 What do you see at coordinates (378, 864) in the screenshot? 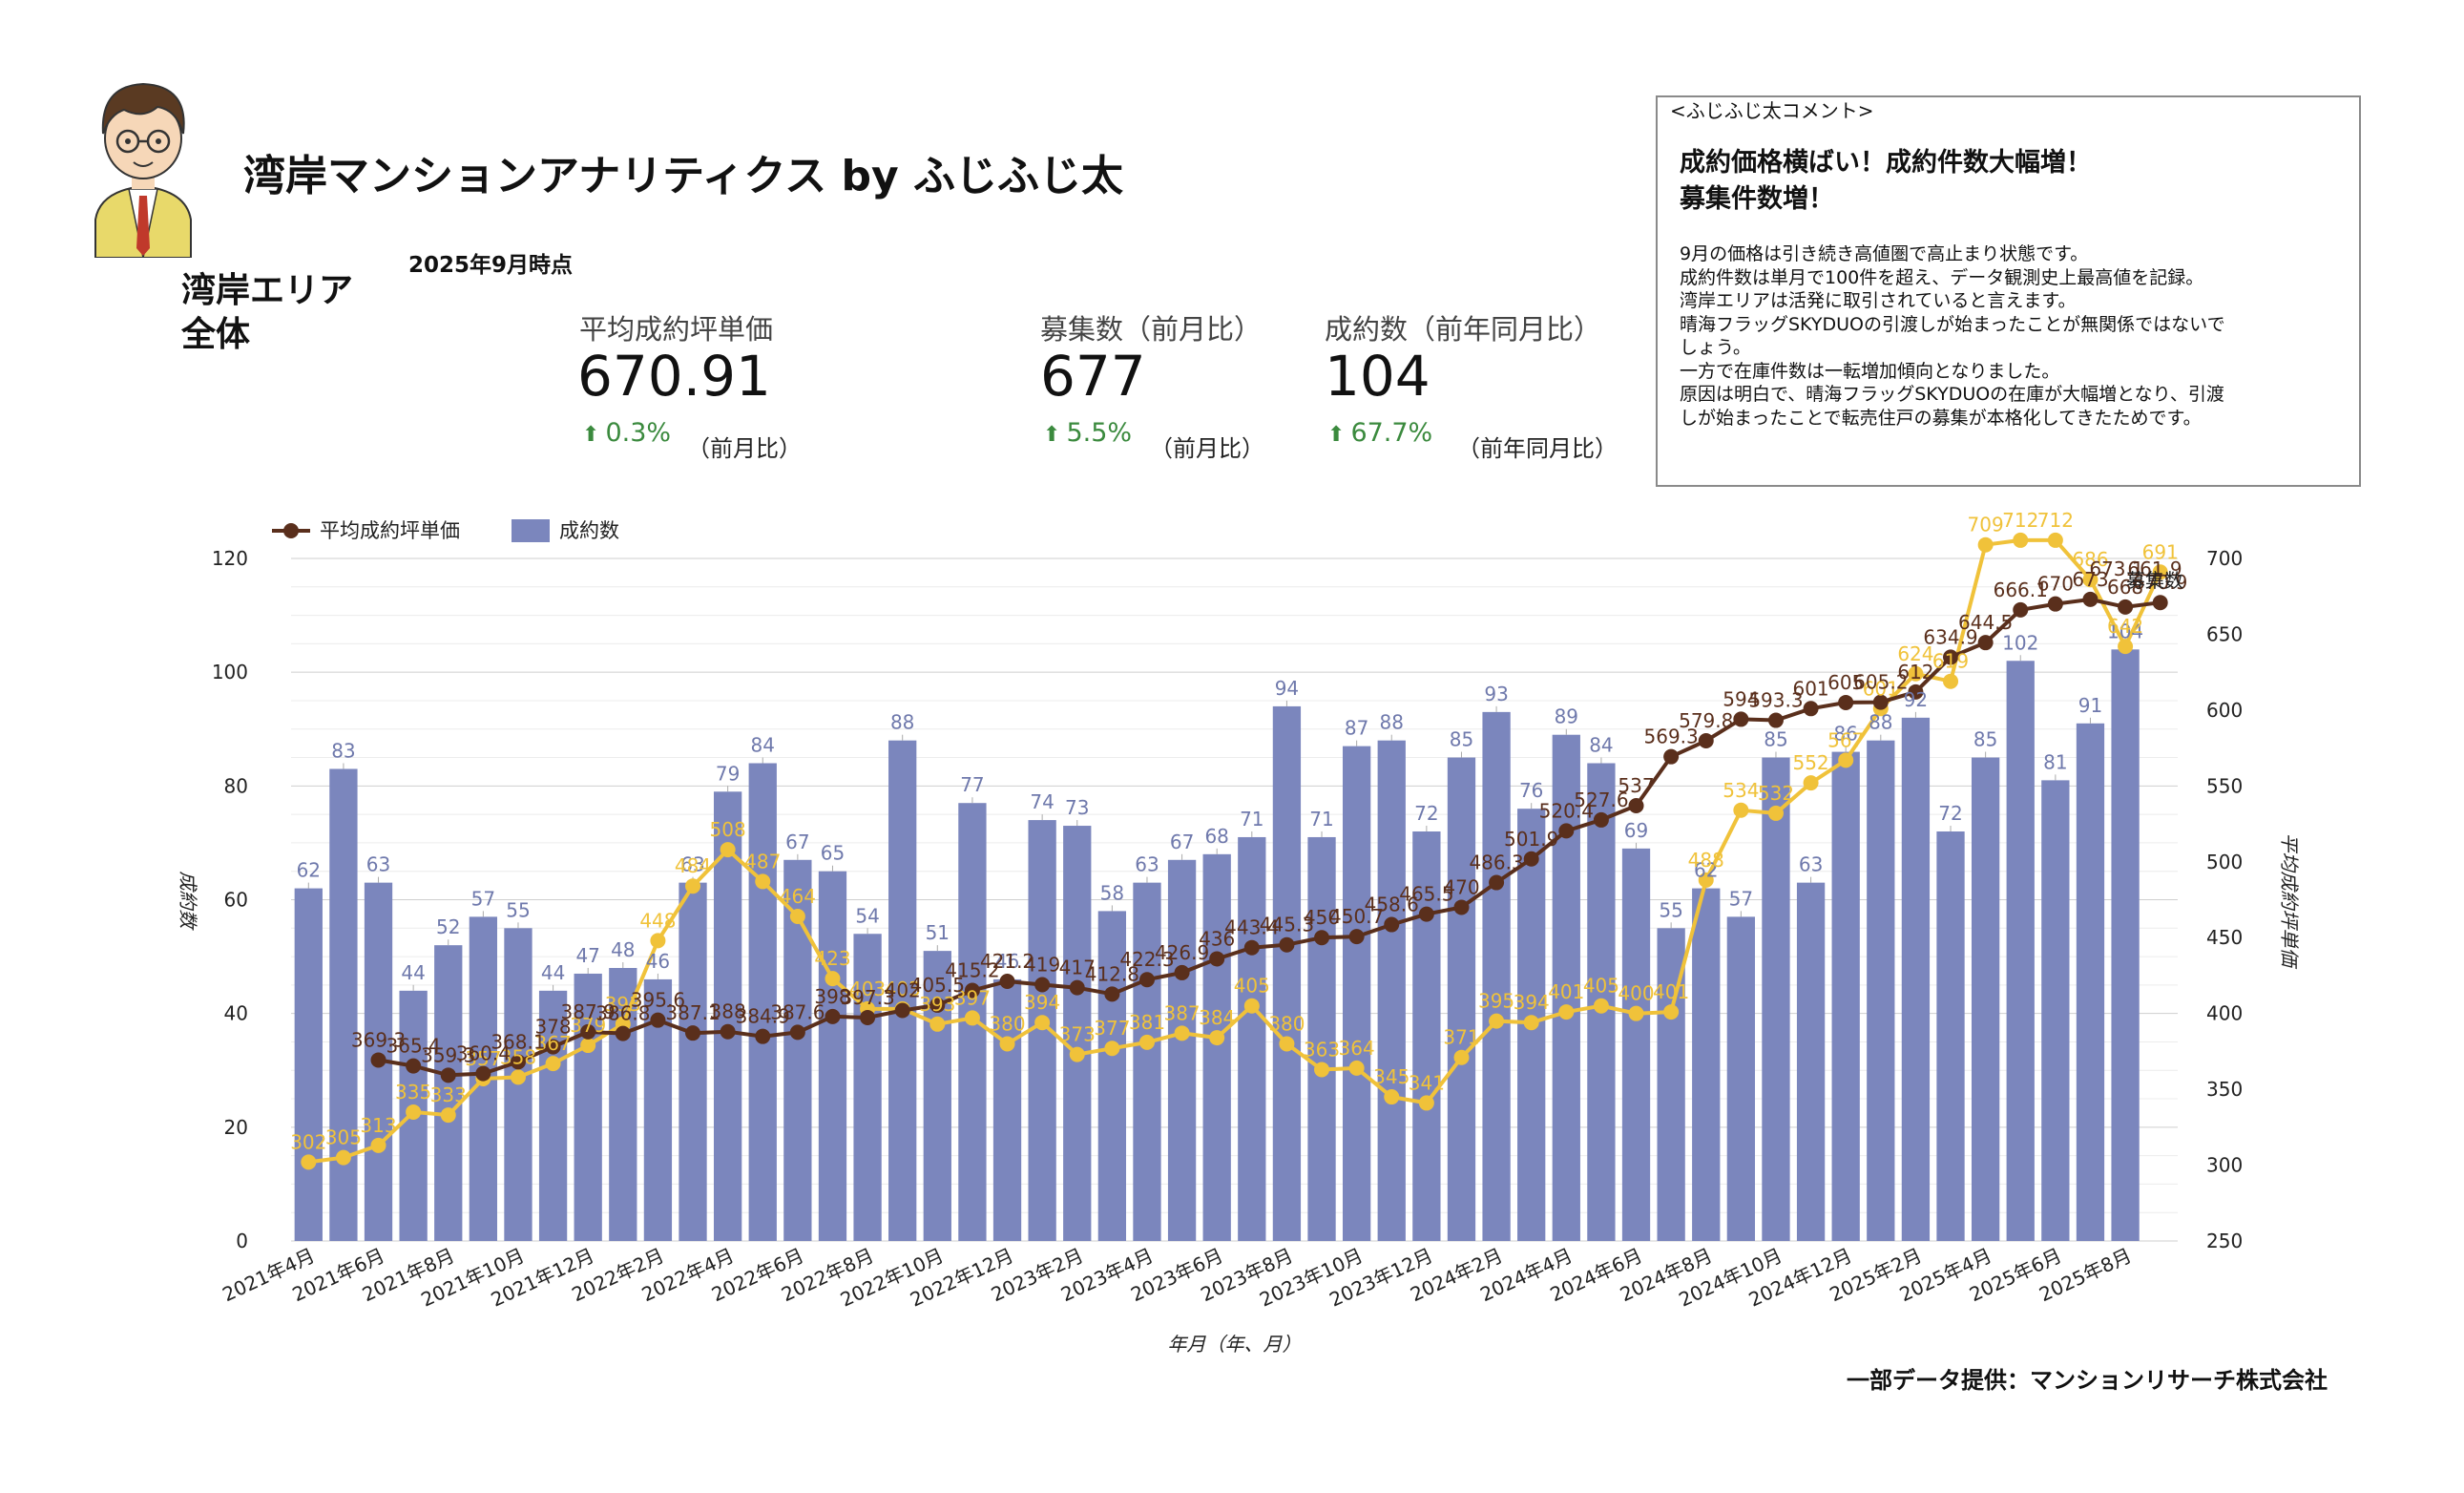
I see `bar-value-label: 63` at bounding box center [378, 864].